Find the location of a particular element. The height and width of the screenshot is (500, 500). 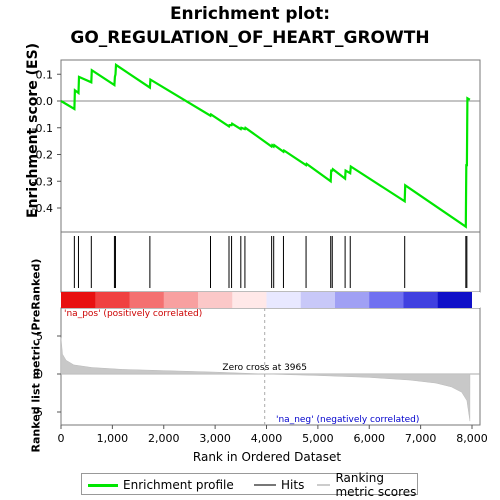

x-tick-label: 4,000 is located at coordinates (267, 438).